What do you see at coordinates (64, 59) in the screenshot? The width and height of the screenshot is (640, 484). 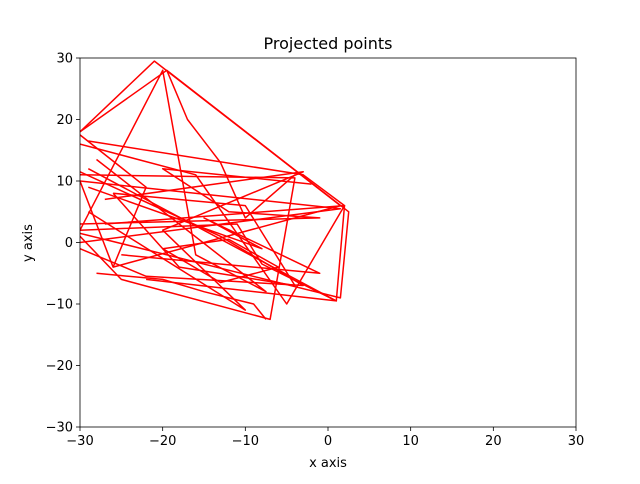 I see `y-tick-label: 30` at bounding box center [64, 59].